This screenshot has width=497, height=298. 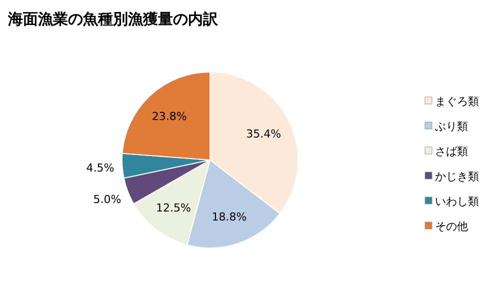 I want to click on legend-label: その他, so click(x=451, y=226).